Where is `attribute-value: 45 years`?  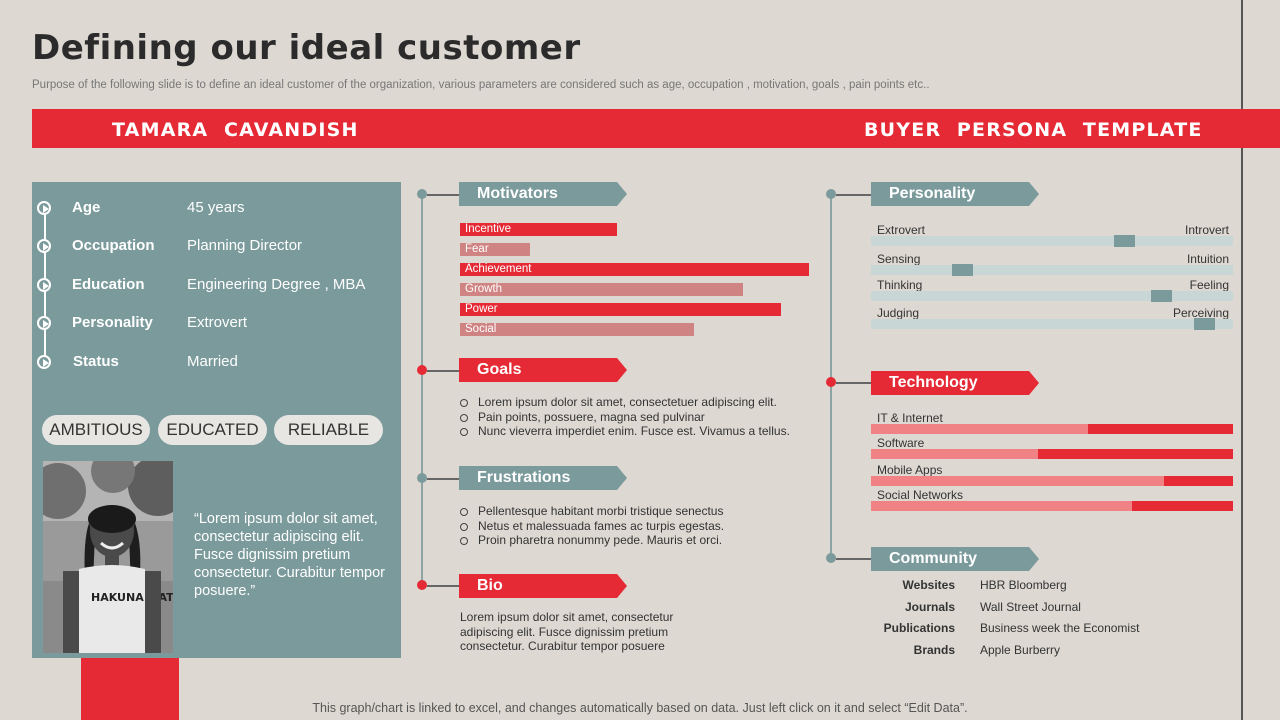
attribute-value: 45 years is located at coordinates (216, 207).